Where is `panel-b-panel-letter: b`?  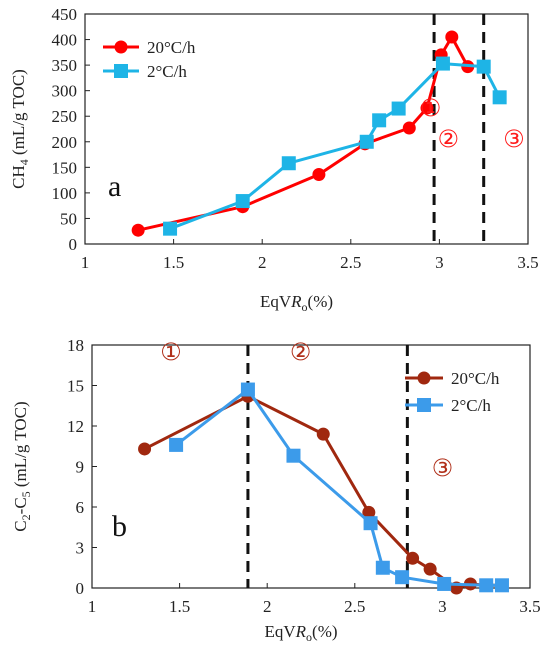 panel-b-panel-letter: b is located at coordinates (119, 526).